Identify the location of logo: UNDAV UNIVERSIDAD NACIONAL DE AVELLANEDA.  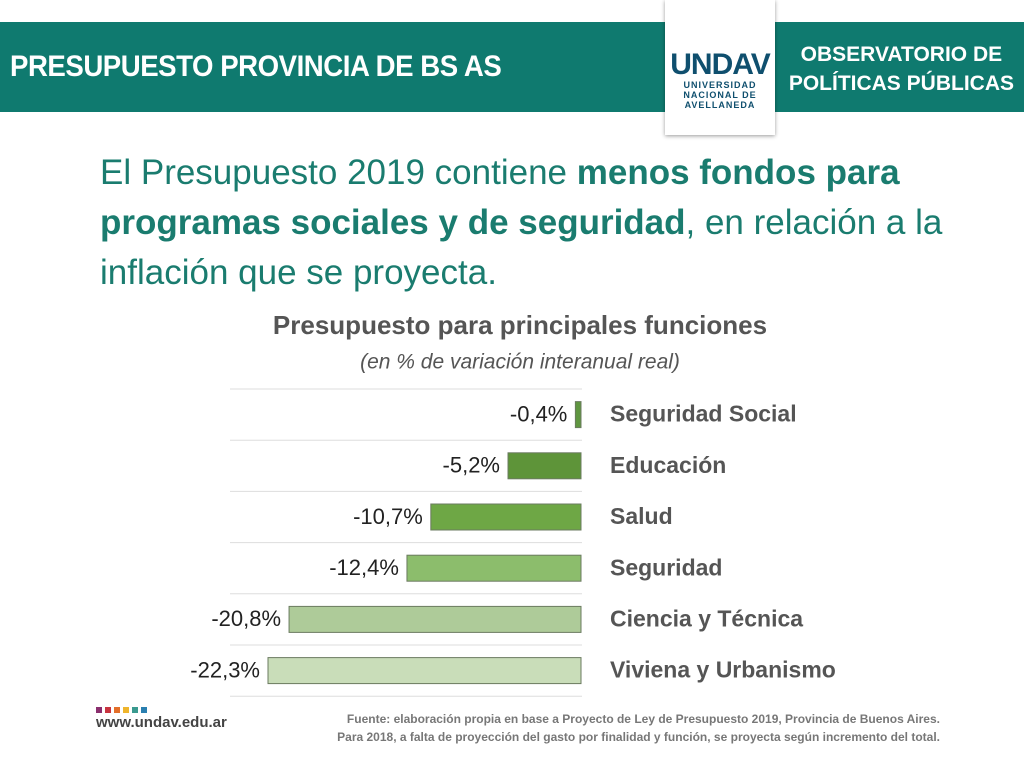
(720, 67).